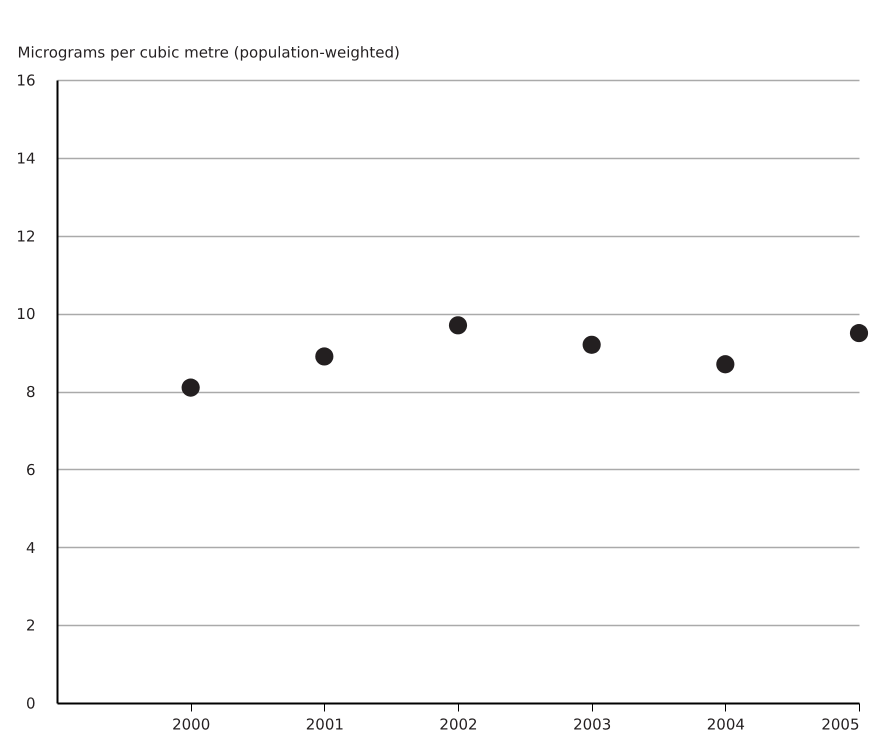 The image size is (894, 740). Describe the element at coordinates (26, 81) in the screenshot. I see `y-tick-label: 16` at that location.